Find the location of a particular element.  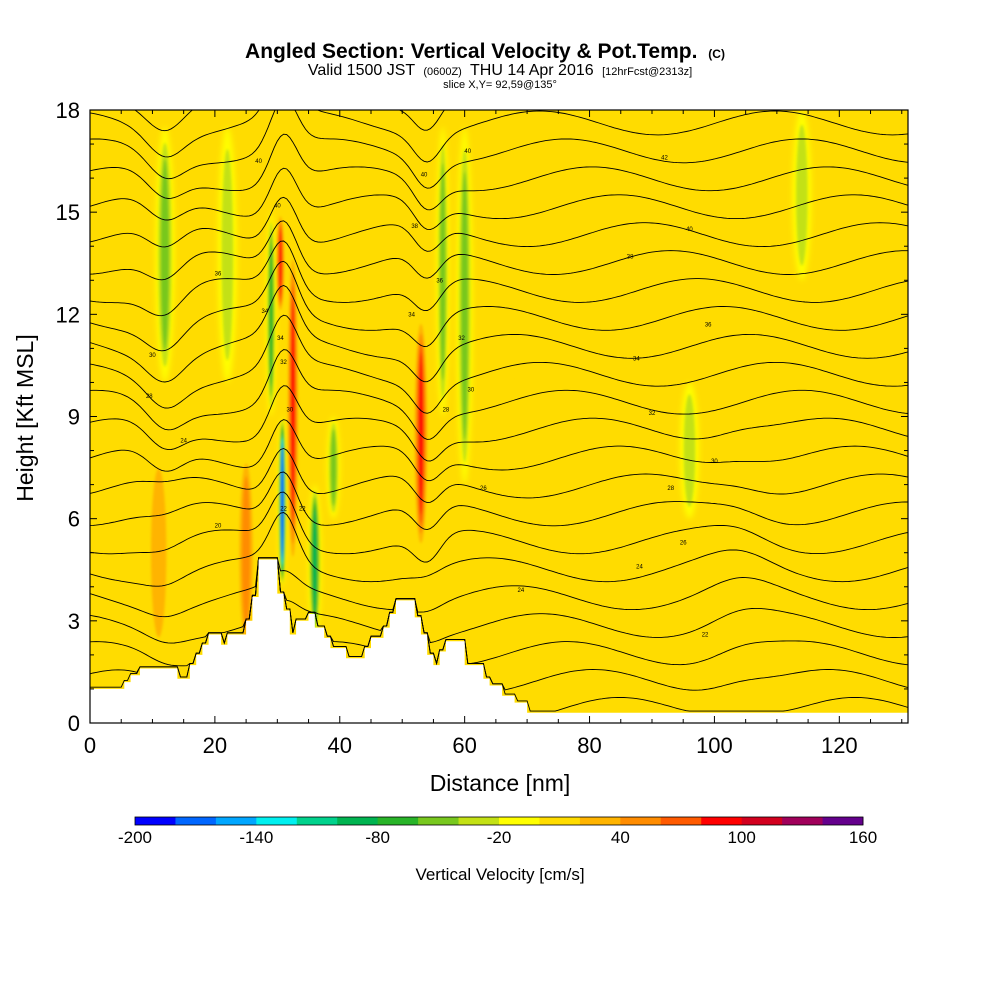

colorbar-tick-label: 100 is located at coordinates (741, 837).